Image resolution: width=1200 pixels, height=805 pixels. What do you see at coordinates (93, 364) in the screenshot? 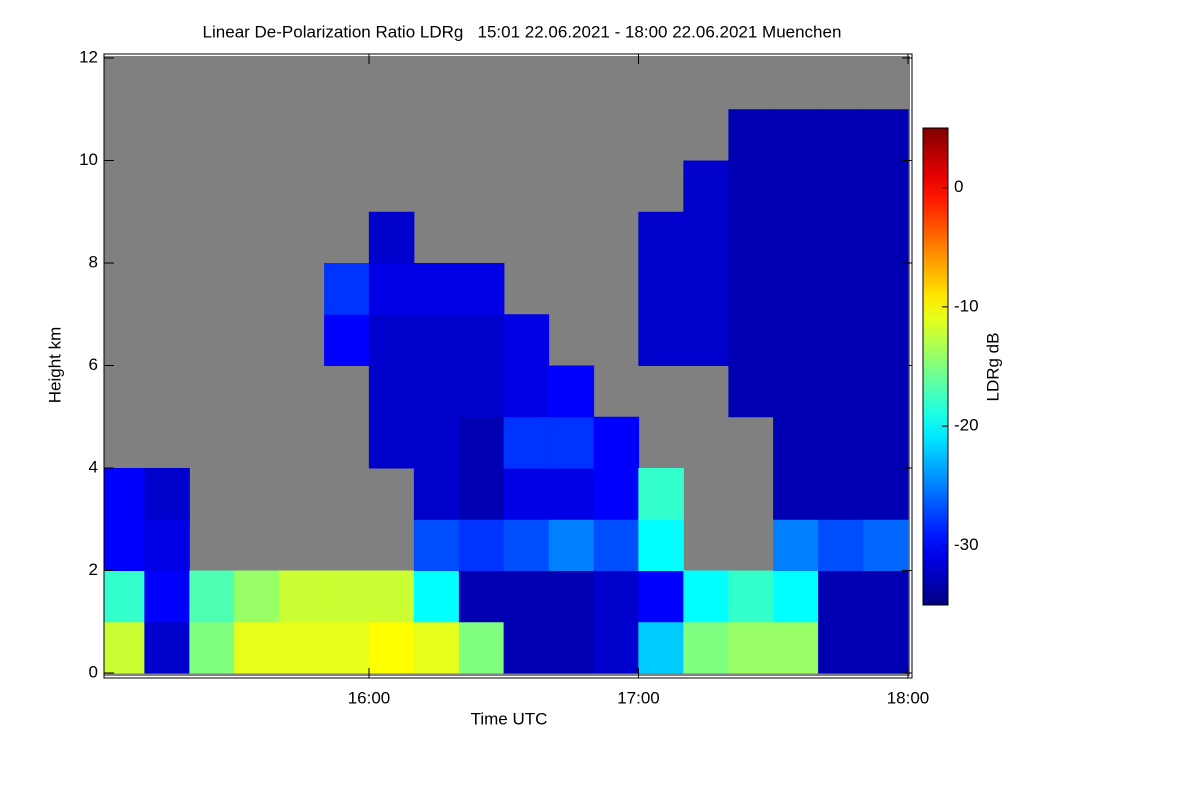
I see `y-tick-label: 6` at bounding box center [93, 364].